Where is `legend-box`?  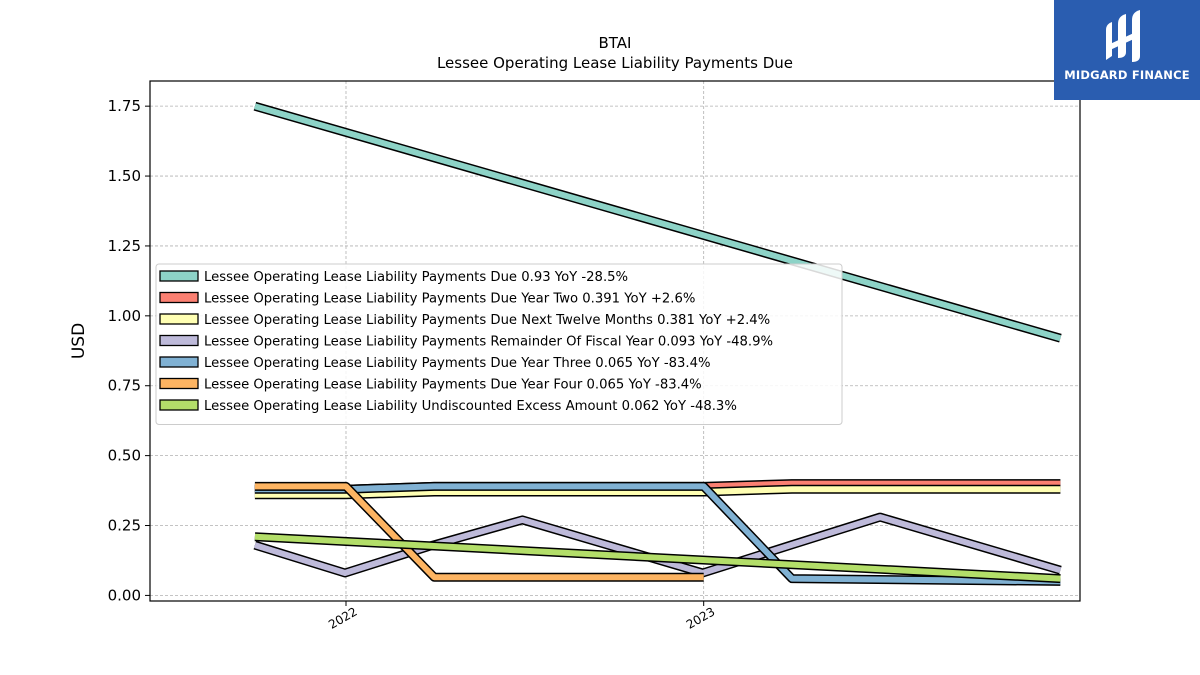 legend-box is located at coordinates (499, 344).